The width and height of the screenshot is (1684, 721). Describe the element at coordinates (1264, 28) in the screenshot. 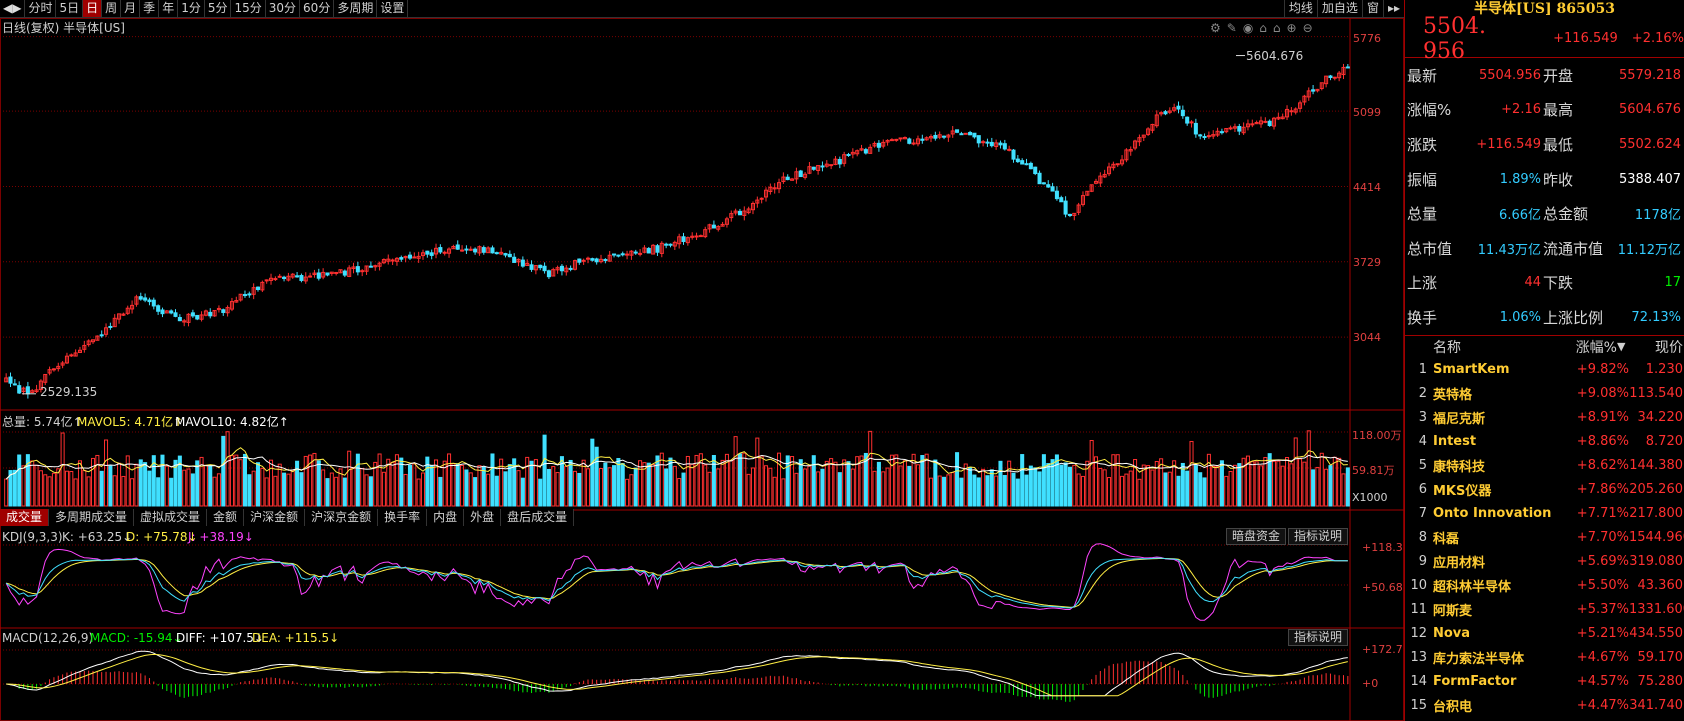

I see `chart-tool-icons: ⚙✎◉⌂⌂⊕⊖` at that location.